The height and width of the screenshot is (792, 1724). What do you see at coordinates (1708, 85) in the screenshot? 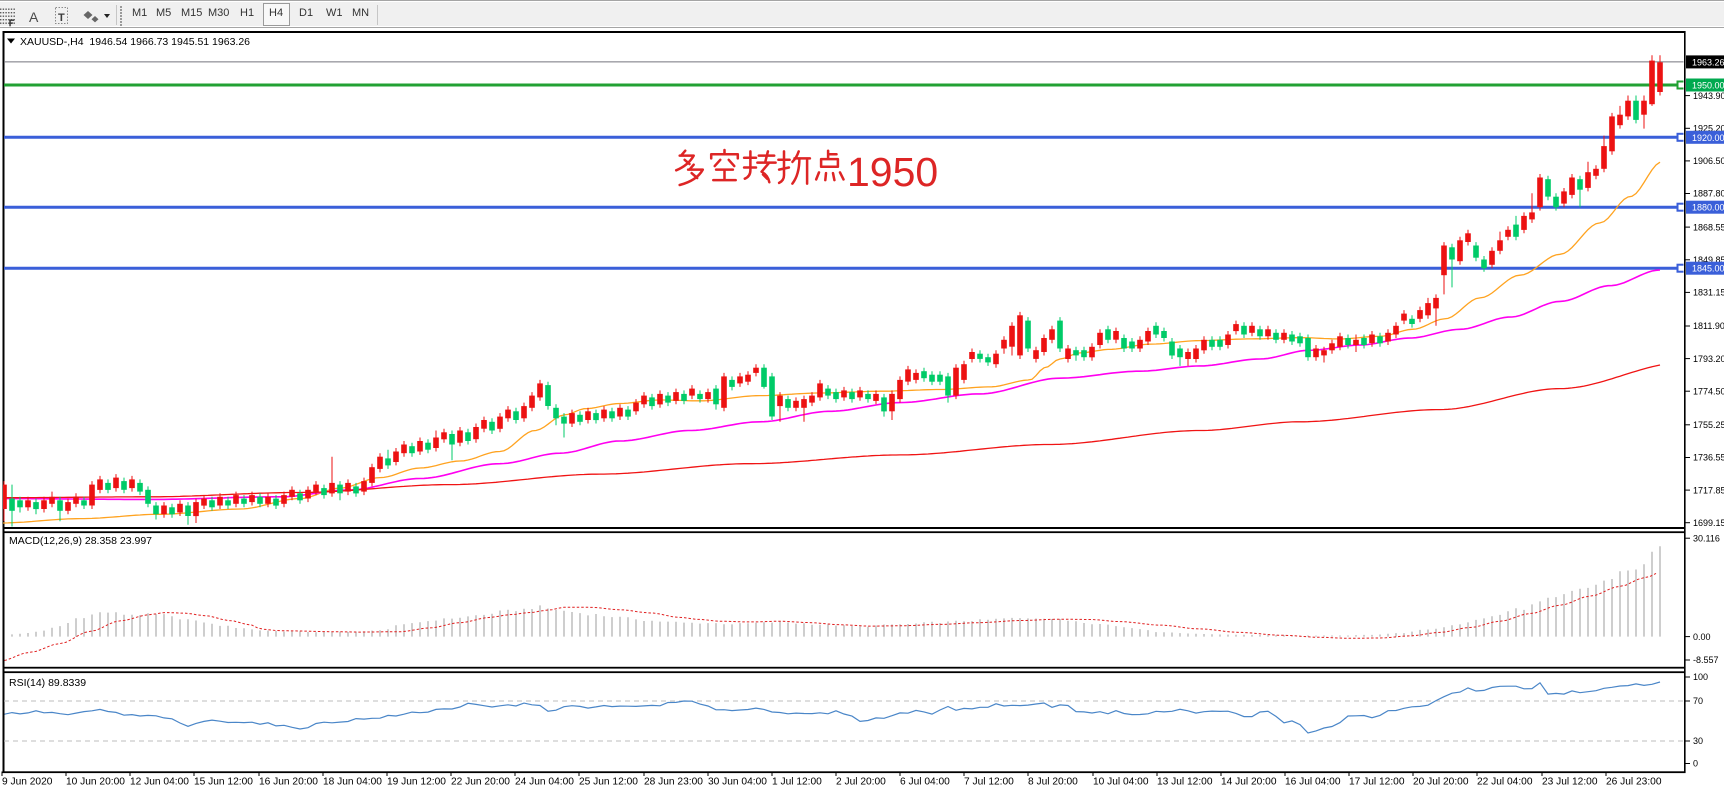
I see `svg-text: 1950.00` at bounding box center [1708, 85].